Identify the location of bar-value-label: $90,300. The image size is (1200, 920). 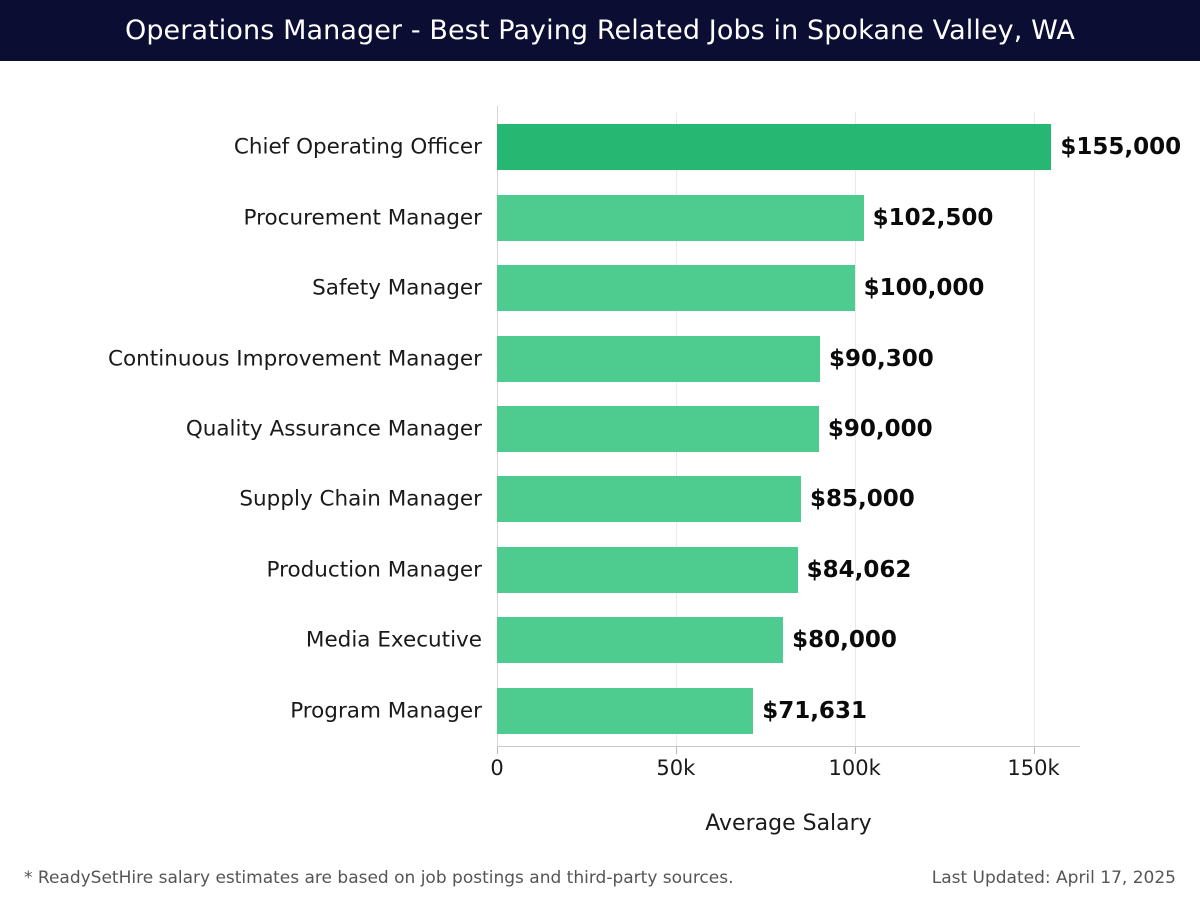
(881, 358).